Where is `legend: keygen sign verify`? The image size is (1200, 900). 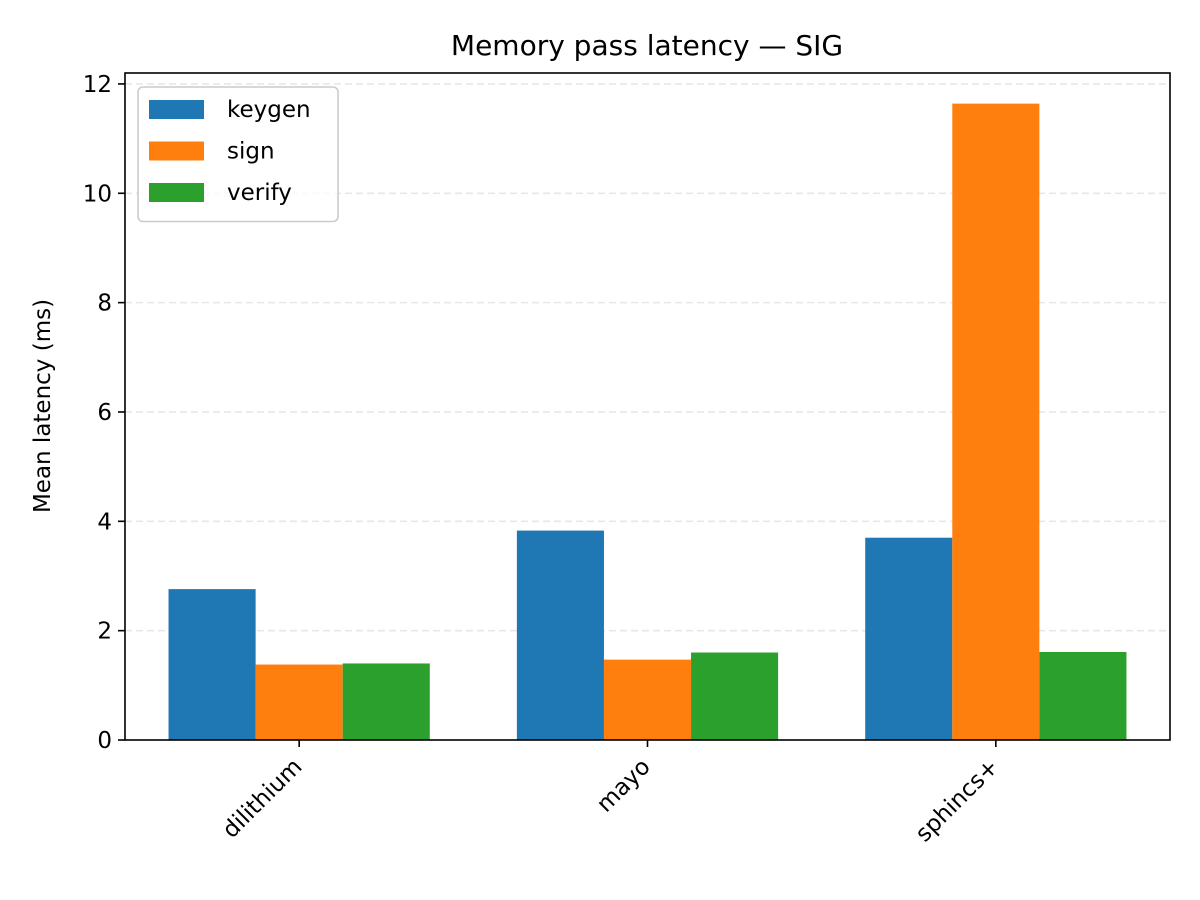
legend: keygen sign verify is located at coordinates (238, 154).